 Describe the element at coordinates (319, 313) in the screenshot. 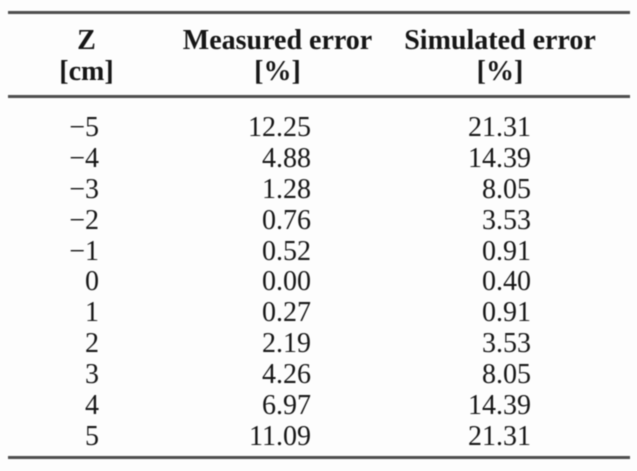

I see `table-row: 1 0.27 0.91` at that location.